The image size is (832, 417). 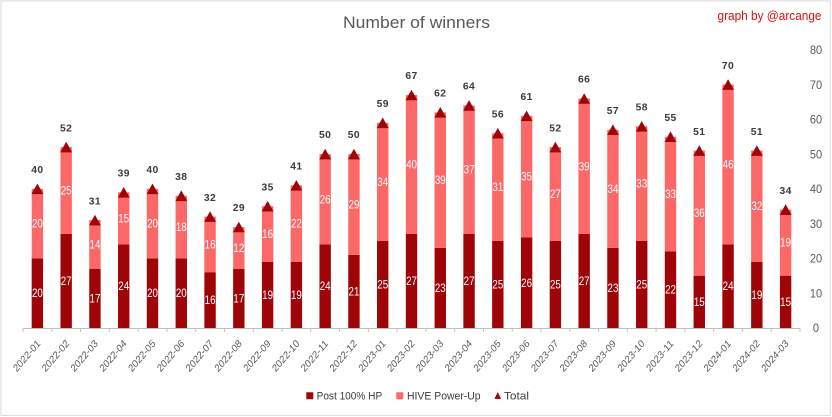 I want to click on svg-text: Total, so click(x=516, y=397).